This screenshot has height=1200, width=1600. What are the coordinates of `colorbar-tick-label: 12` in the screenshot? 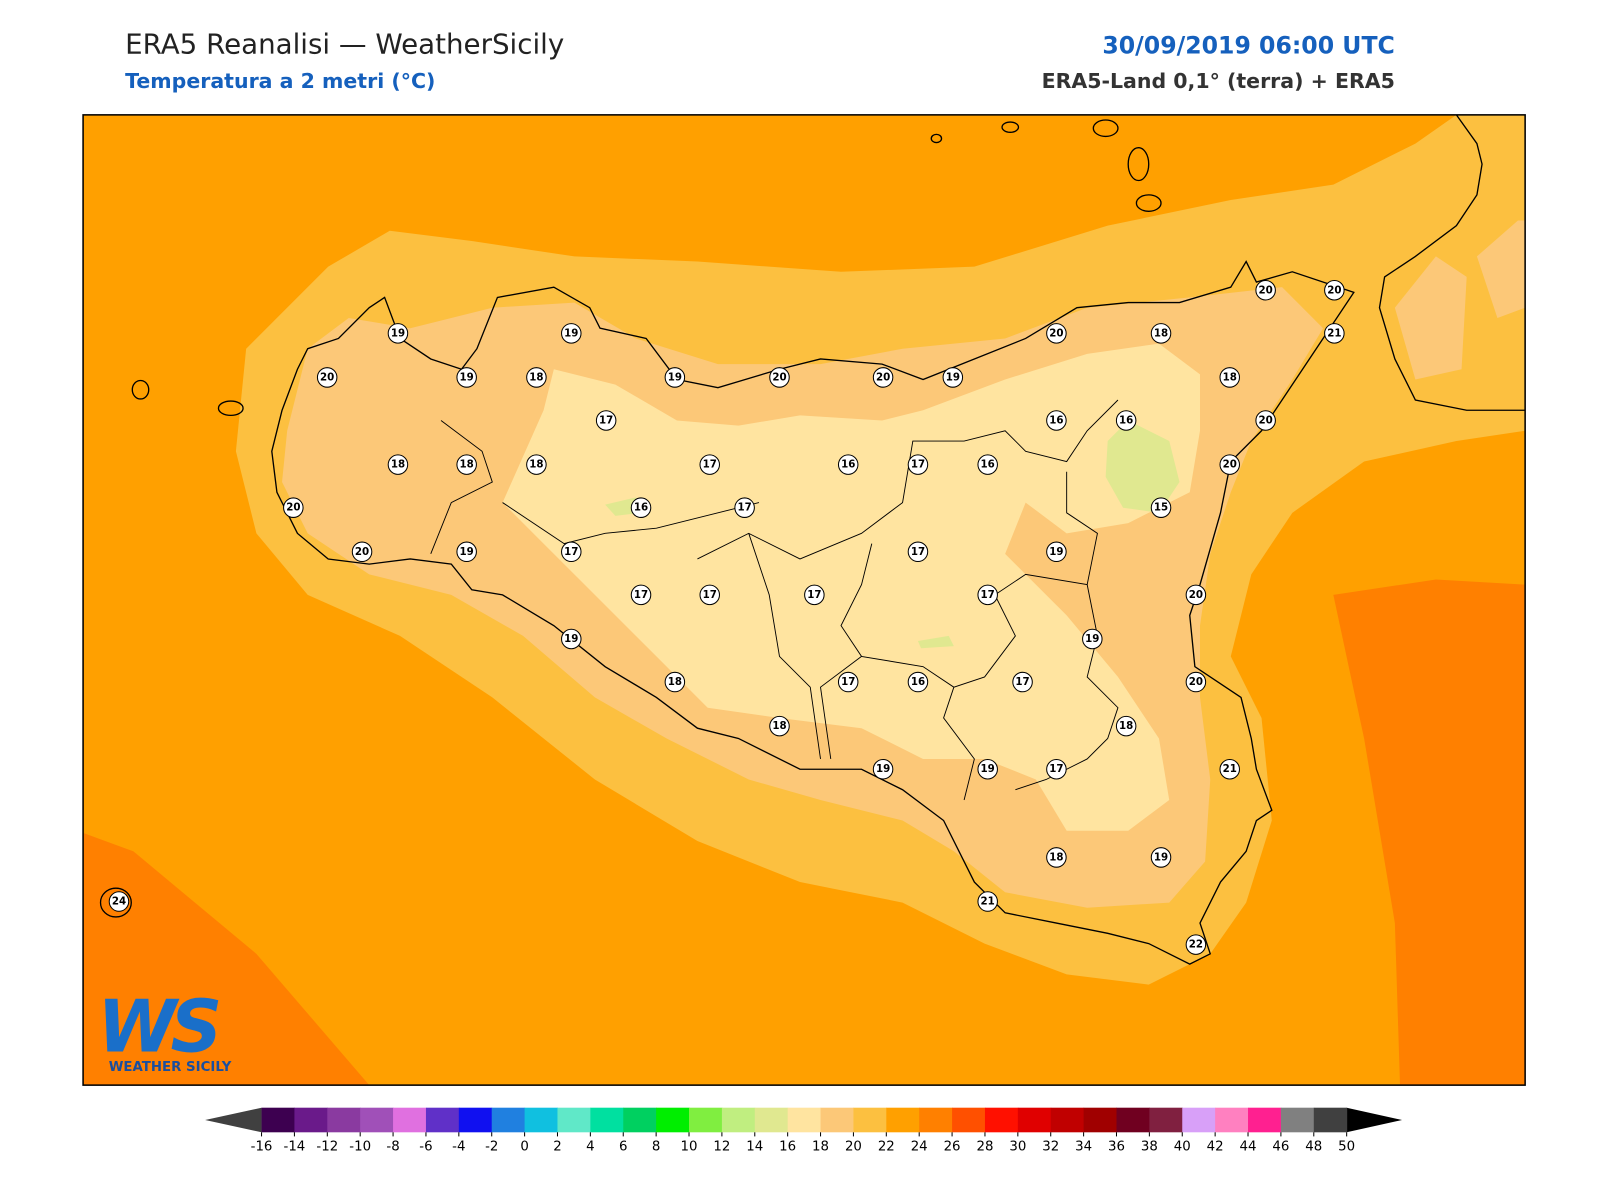 It's located at (721, 1147).